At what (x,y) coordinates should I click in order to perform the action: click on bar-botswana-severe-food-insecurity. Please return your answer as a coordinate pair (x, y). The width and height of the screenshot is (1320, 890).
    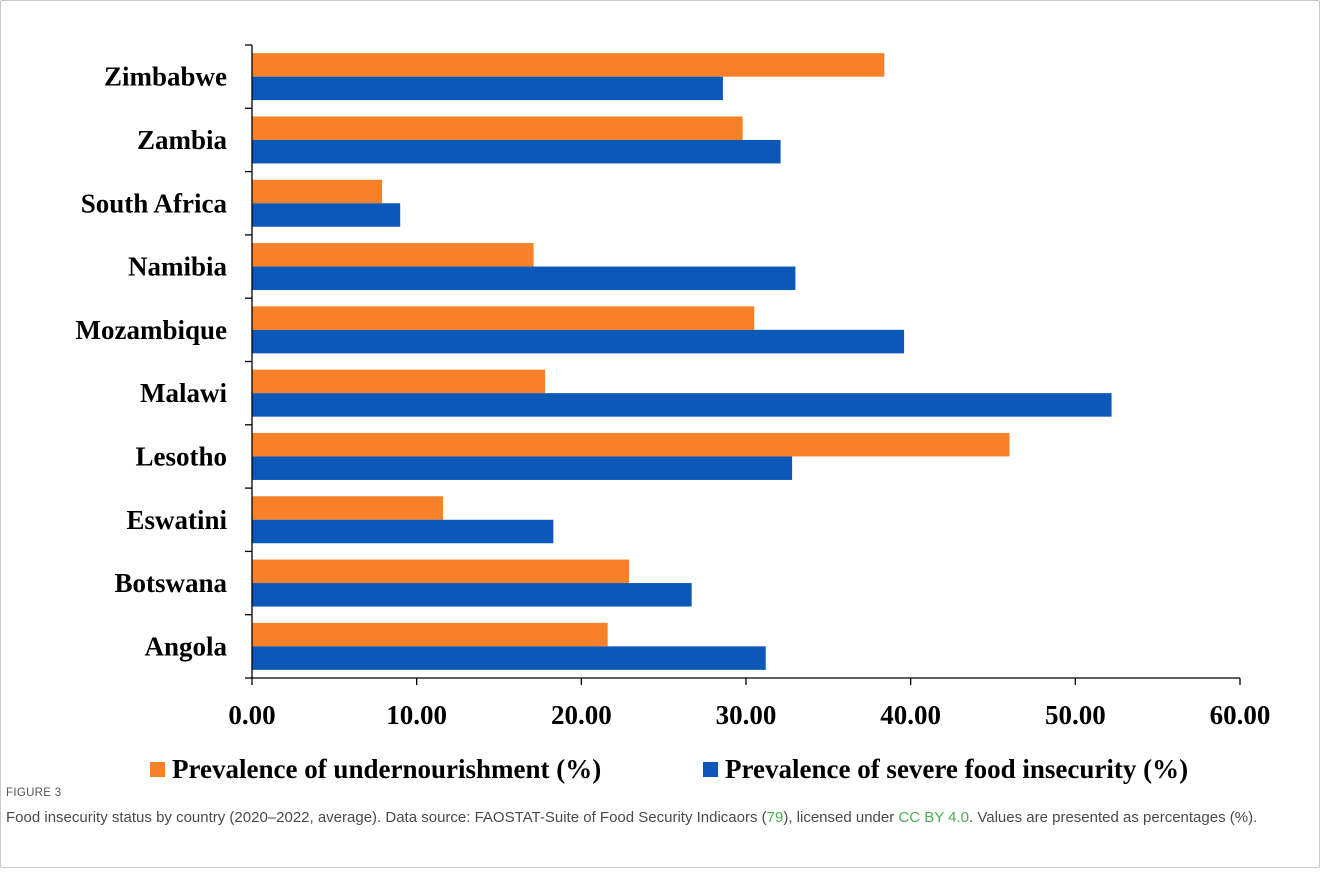
    Looking at the image, I should click on (472, 595).